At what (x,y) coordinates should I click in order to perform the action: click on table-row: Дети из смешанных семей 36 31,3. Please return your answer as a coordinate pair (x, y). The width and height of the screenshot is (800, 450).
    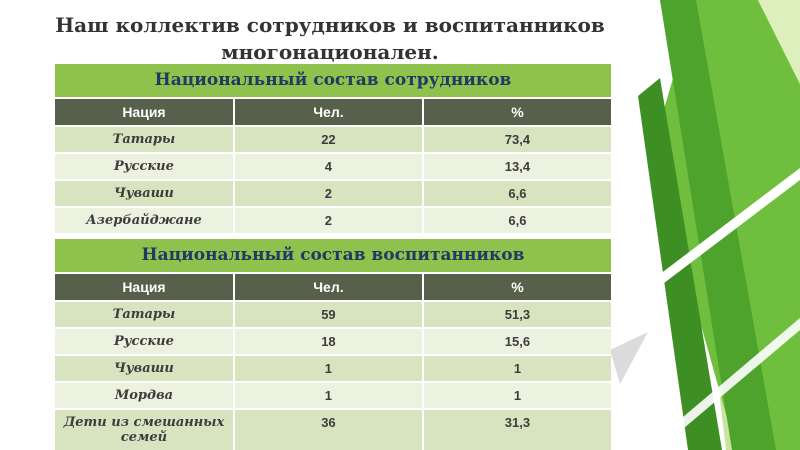
    Looking at the image, I should click on (333, 429).